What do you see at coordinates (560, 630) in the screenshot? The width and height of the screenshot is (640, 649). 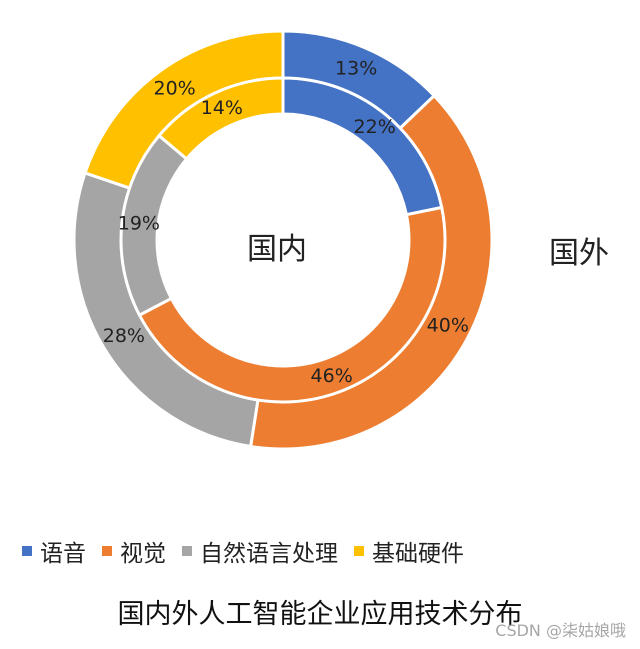 I see `watermark: CSDN @柒姑娘哦` at bounding box center [560, 630].